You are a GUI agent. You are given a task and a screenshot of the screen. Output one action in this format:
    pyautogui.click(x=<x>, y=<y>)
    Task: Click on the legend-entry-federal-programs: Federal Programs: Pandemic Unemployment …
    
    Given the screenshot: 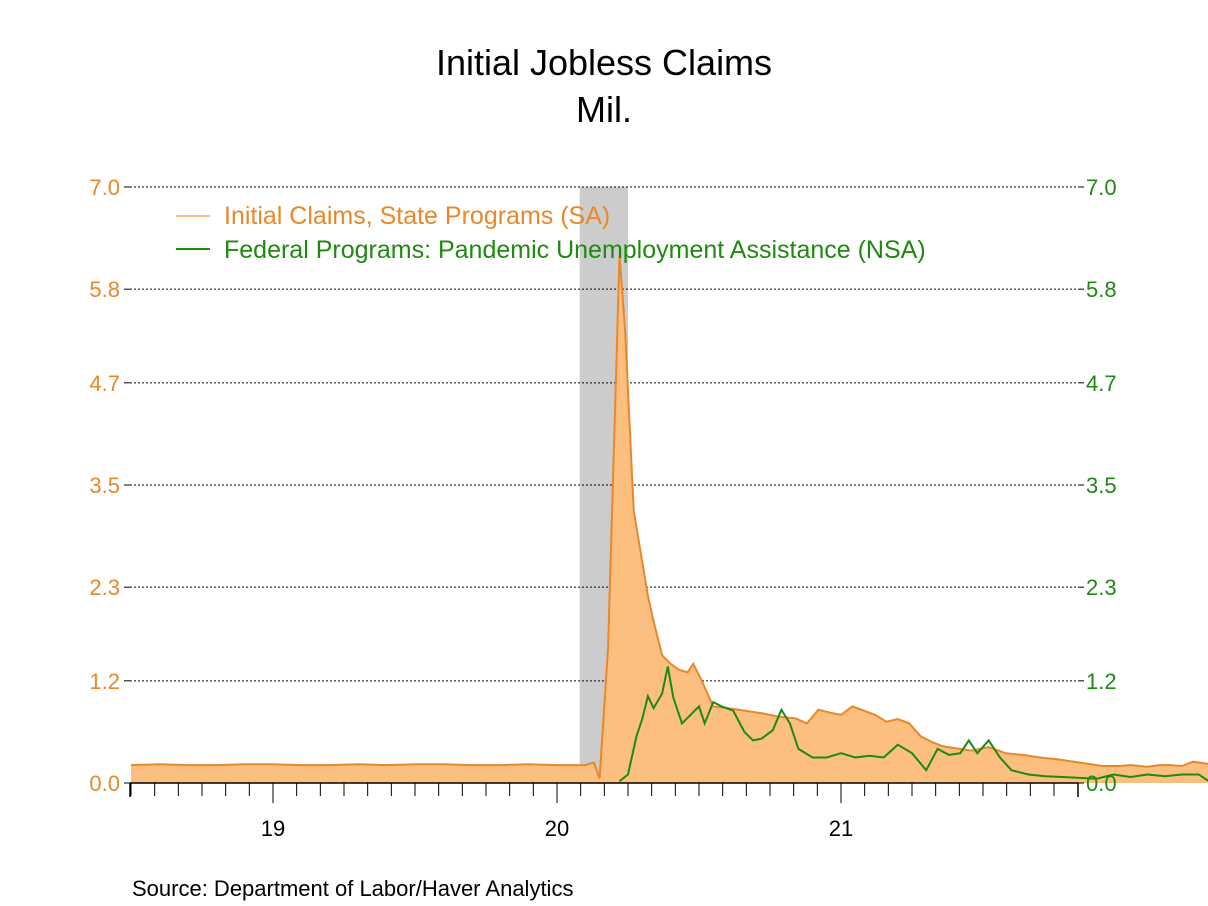 What is the action you would take?
    pyautogui.click(x=575, y=250)
    